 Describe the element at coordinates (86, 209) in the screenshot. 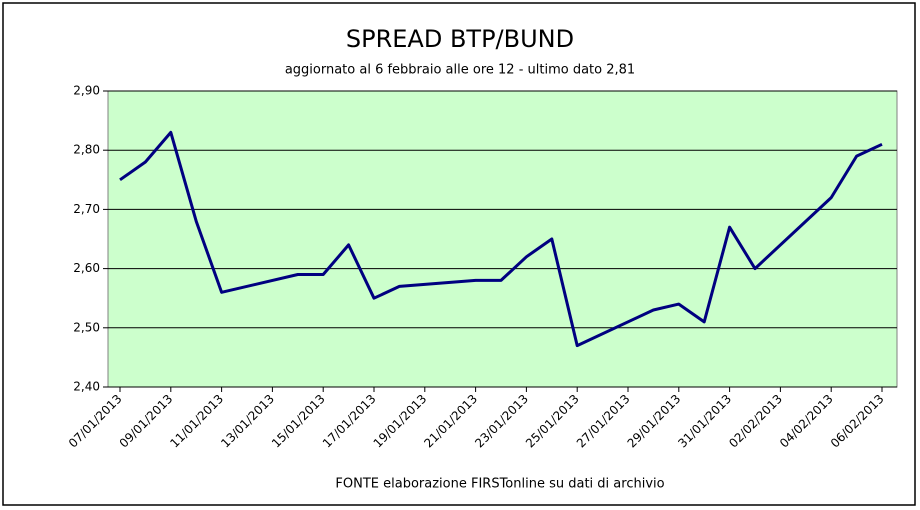

I see `y-tick-label: 2,70` at that location.